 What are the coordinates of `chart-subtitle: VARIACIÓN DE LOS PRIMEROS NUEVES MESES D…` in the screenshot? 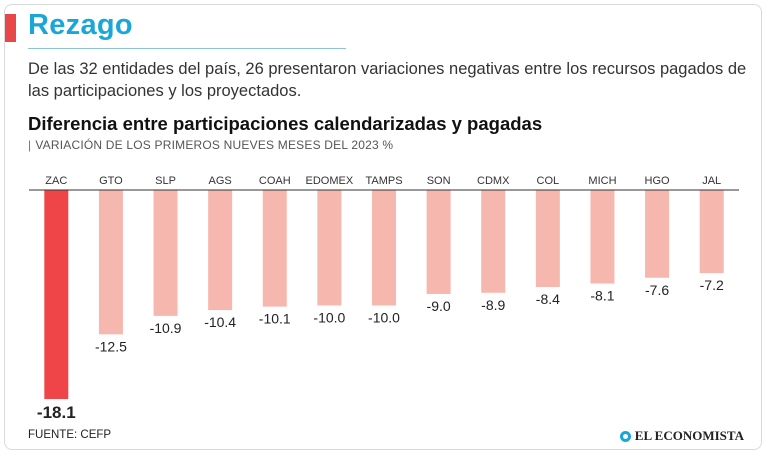 It's located at (214, 145).